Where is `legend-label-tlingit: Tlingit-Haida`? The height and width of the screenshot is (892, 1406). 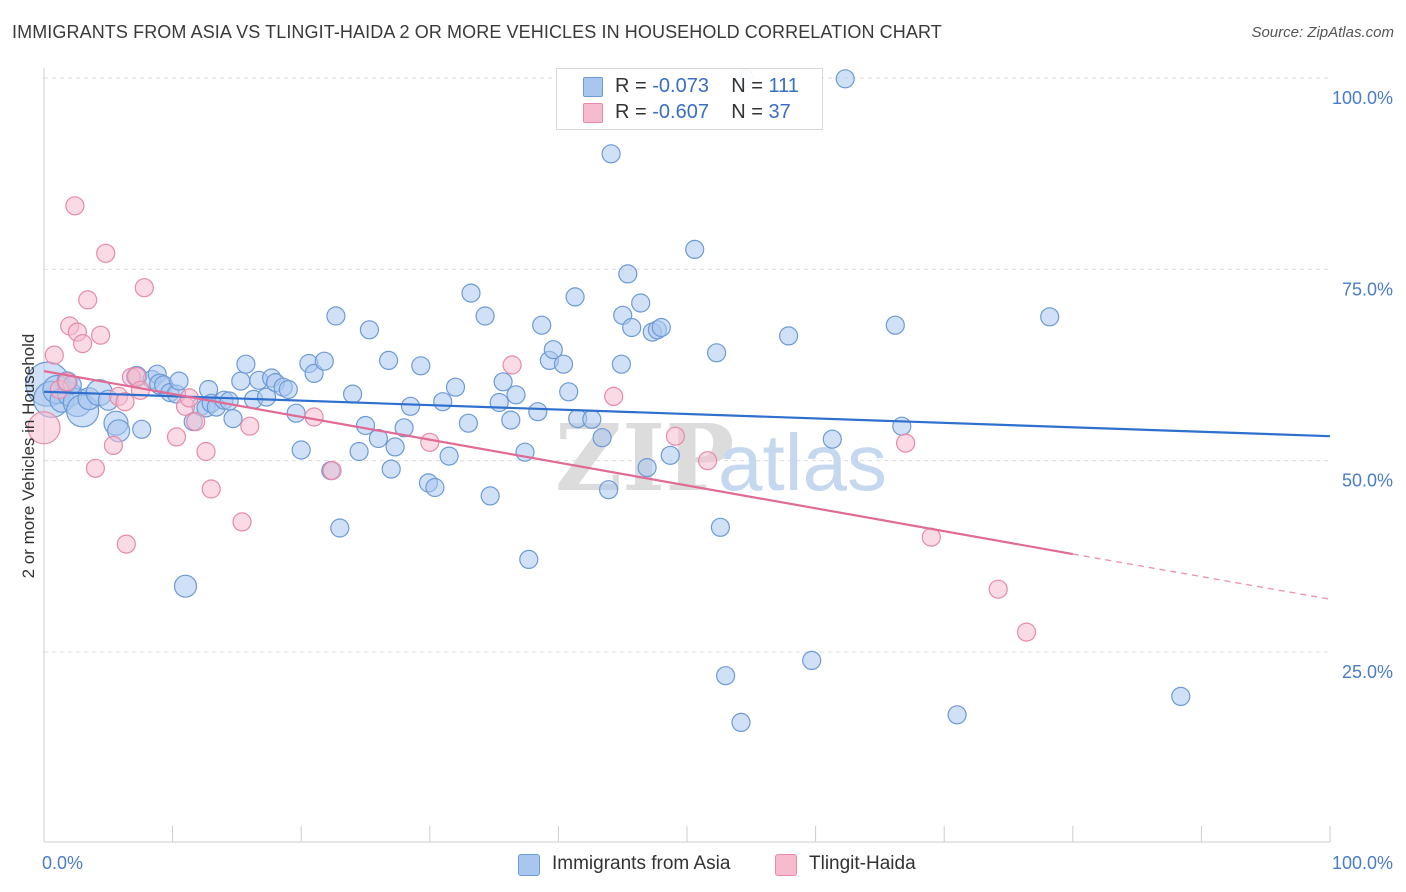 legend-label-tlingit: Tlingit-Haida is located at coordinates (862, 863).